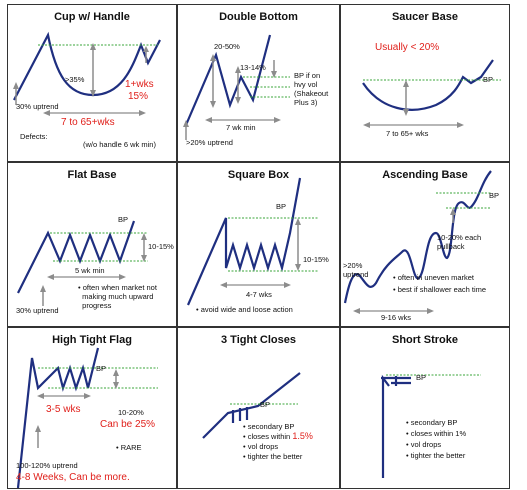 The height and width of the screenshot is (490, 527). I want to click on double-bottom-diagram, so click(236, 87).